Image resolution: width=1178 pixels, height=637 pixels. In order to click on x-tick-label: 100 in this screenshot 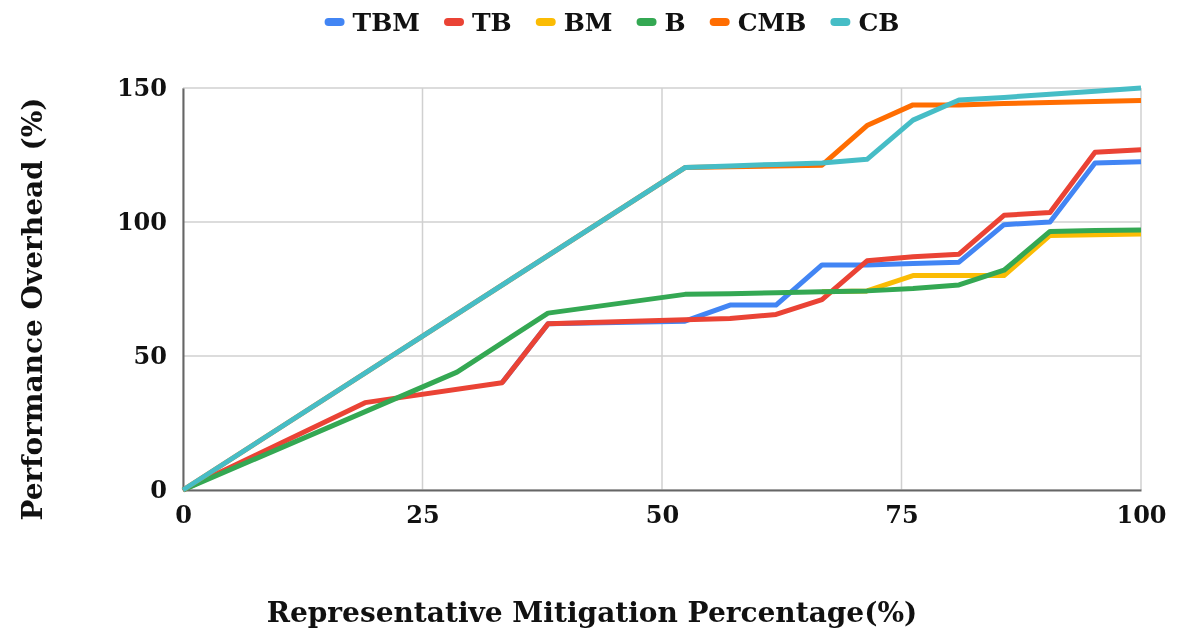, I will do `click(1141, 515)`.